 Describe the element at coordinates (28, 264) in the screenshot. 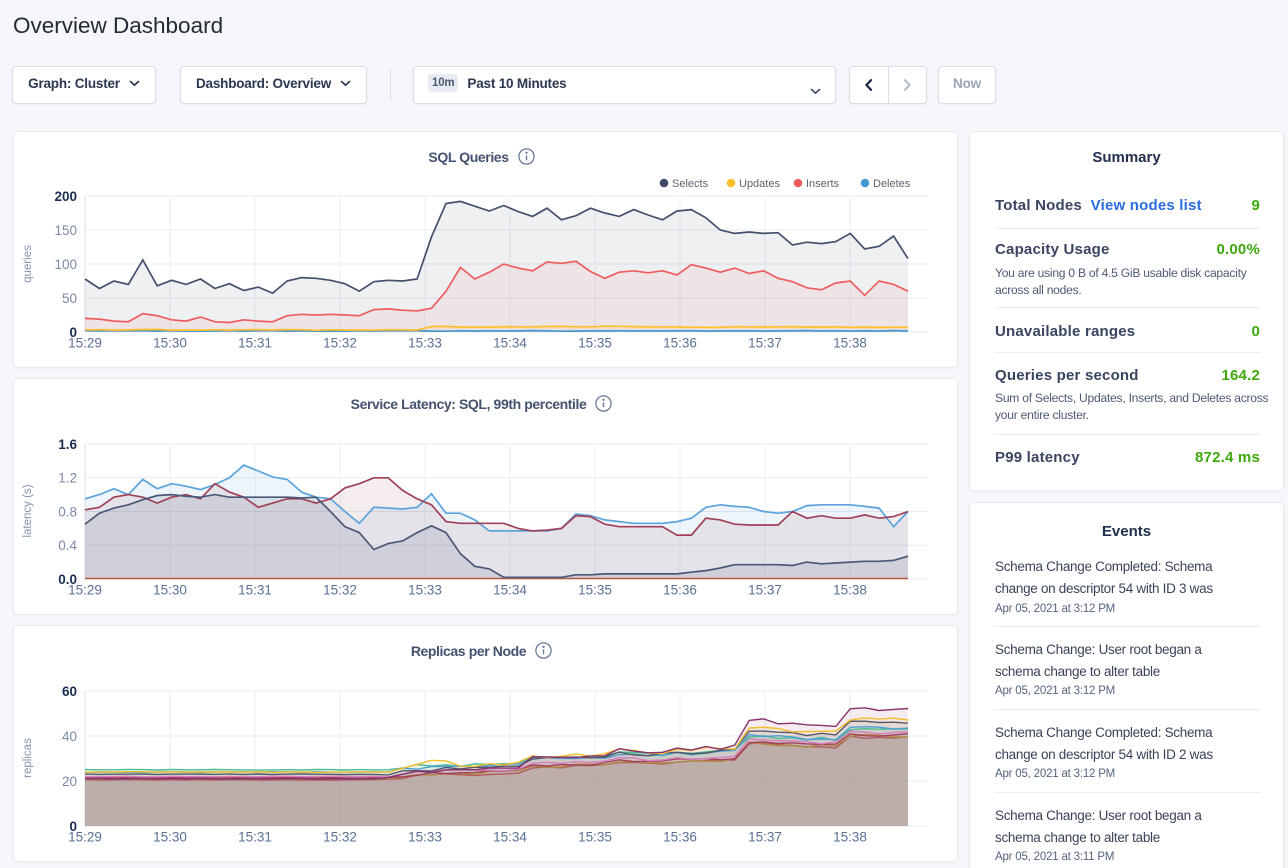

I see `svg-text: queries` at that location.